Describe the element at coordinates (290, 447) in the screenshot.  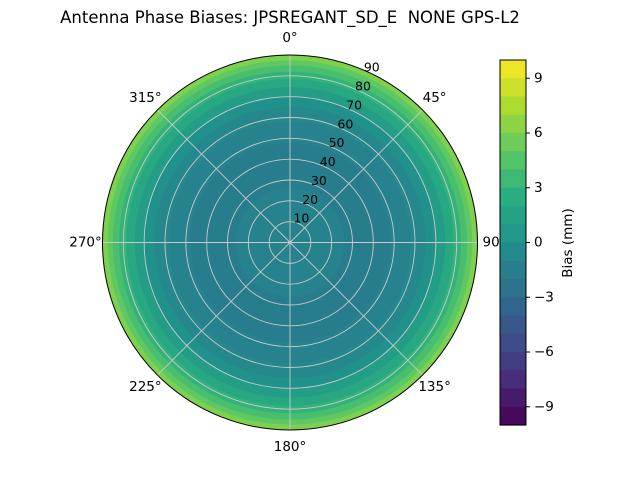
I see `theta-label-180: 180°` at that location.